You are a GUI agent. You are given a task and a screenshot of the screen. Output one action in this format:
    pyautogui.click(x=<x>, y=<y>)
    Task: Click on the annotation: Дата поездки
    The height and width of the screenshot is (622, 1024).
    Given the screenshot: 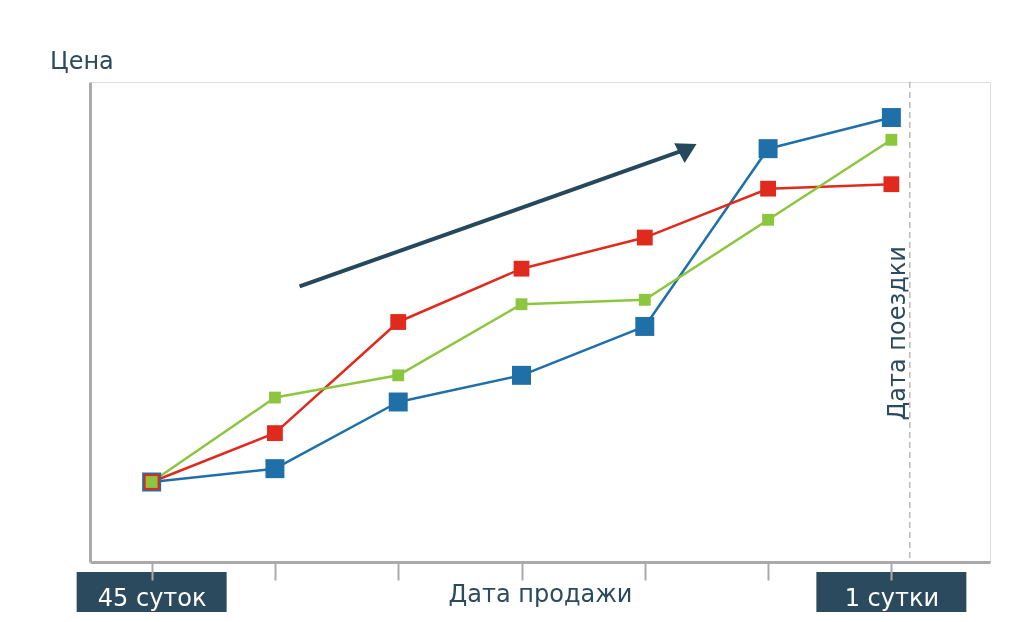 What is the action you would take?
    pyautogui.click(x=896, y=333)
    